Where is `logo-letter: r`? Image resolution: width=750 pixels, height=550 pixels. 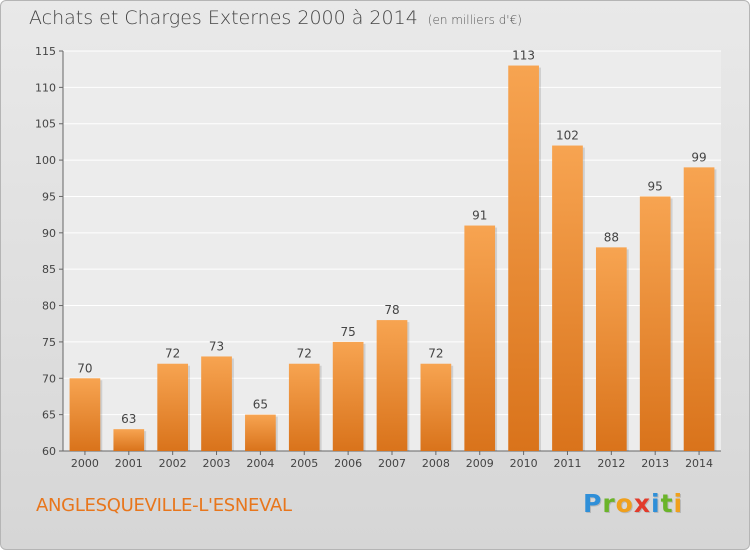
logo-letter: r is located at coordinates (609, 503).